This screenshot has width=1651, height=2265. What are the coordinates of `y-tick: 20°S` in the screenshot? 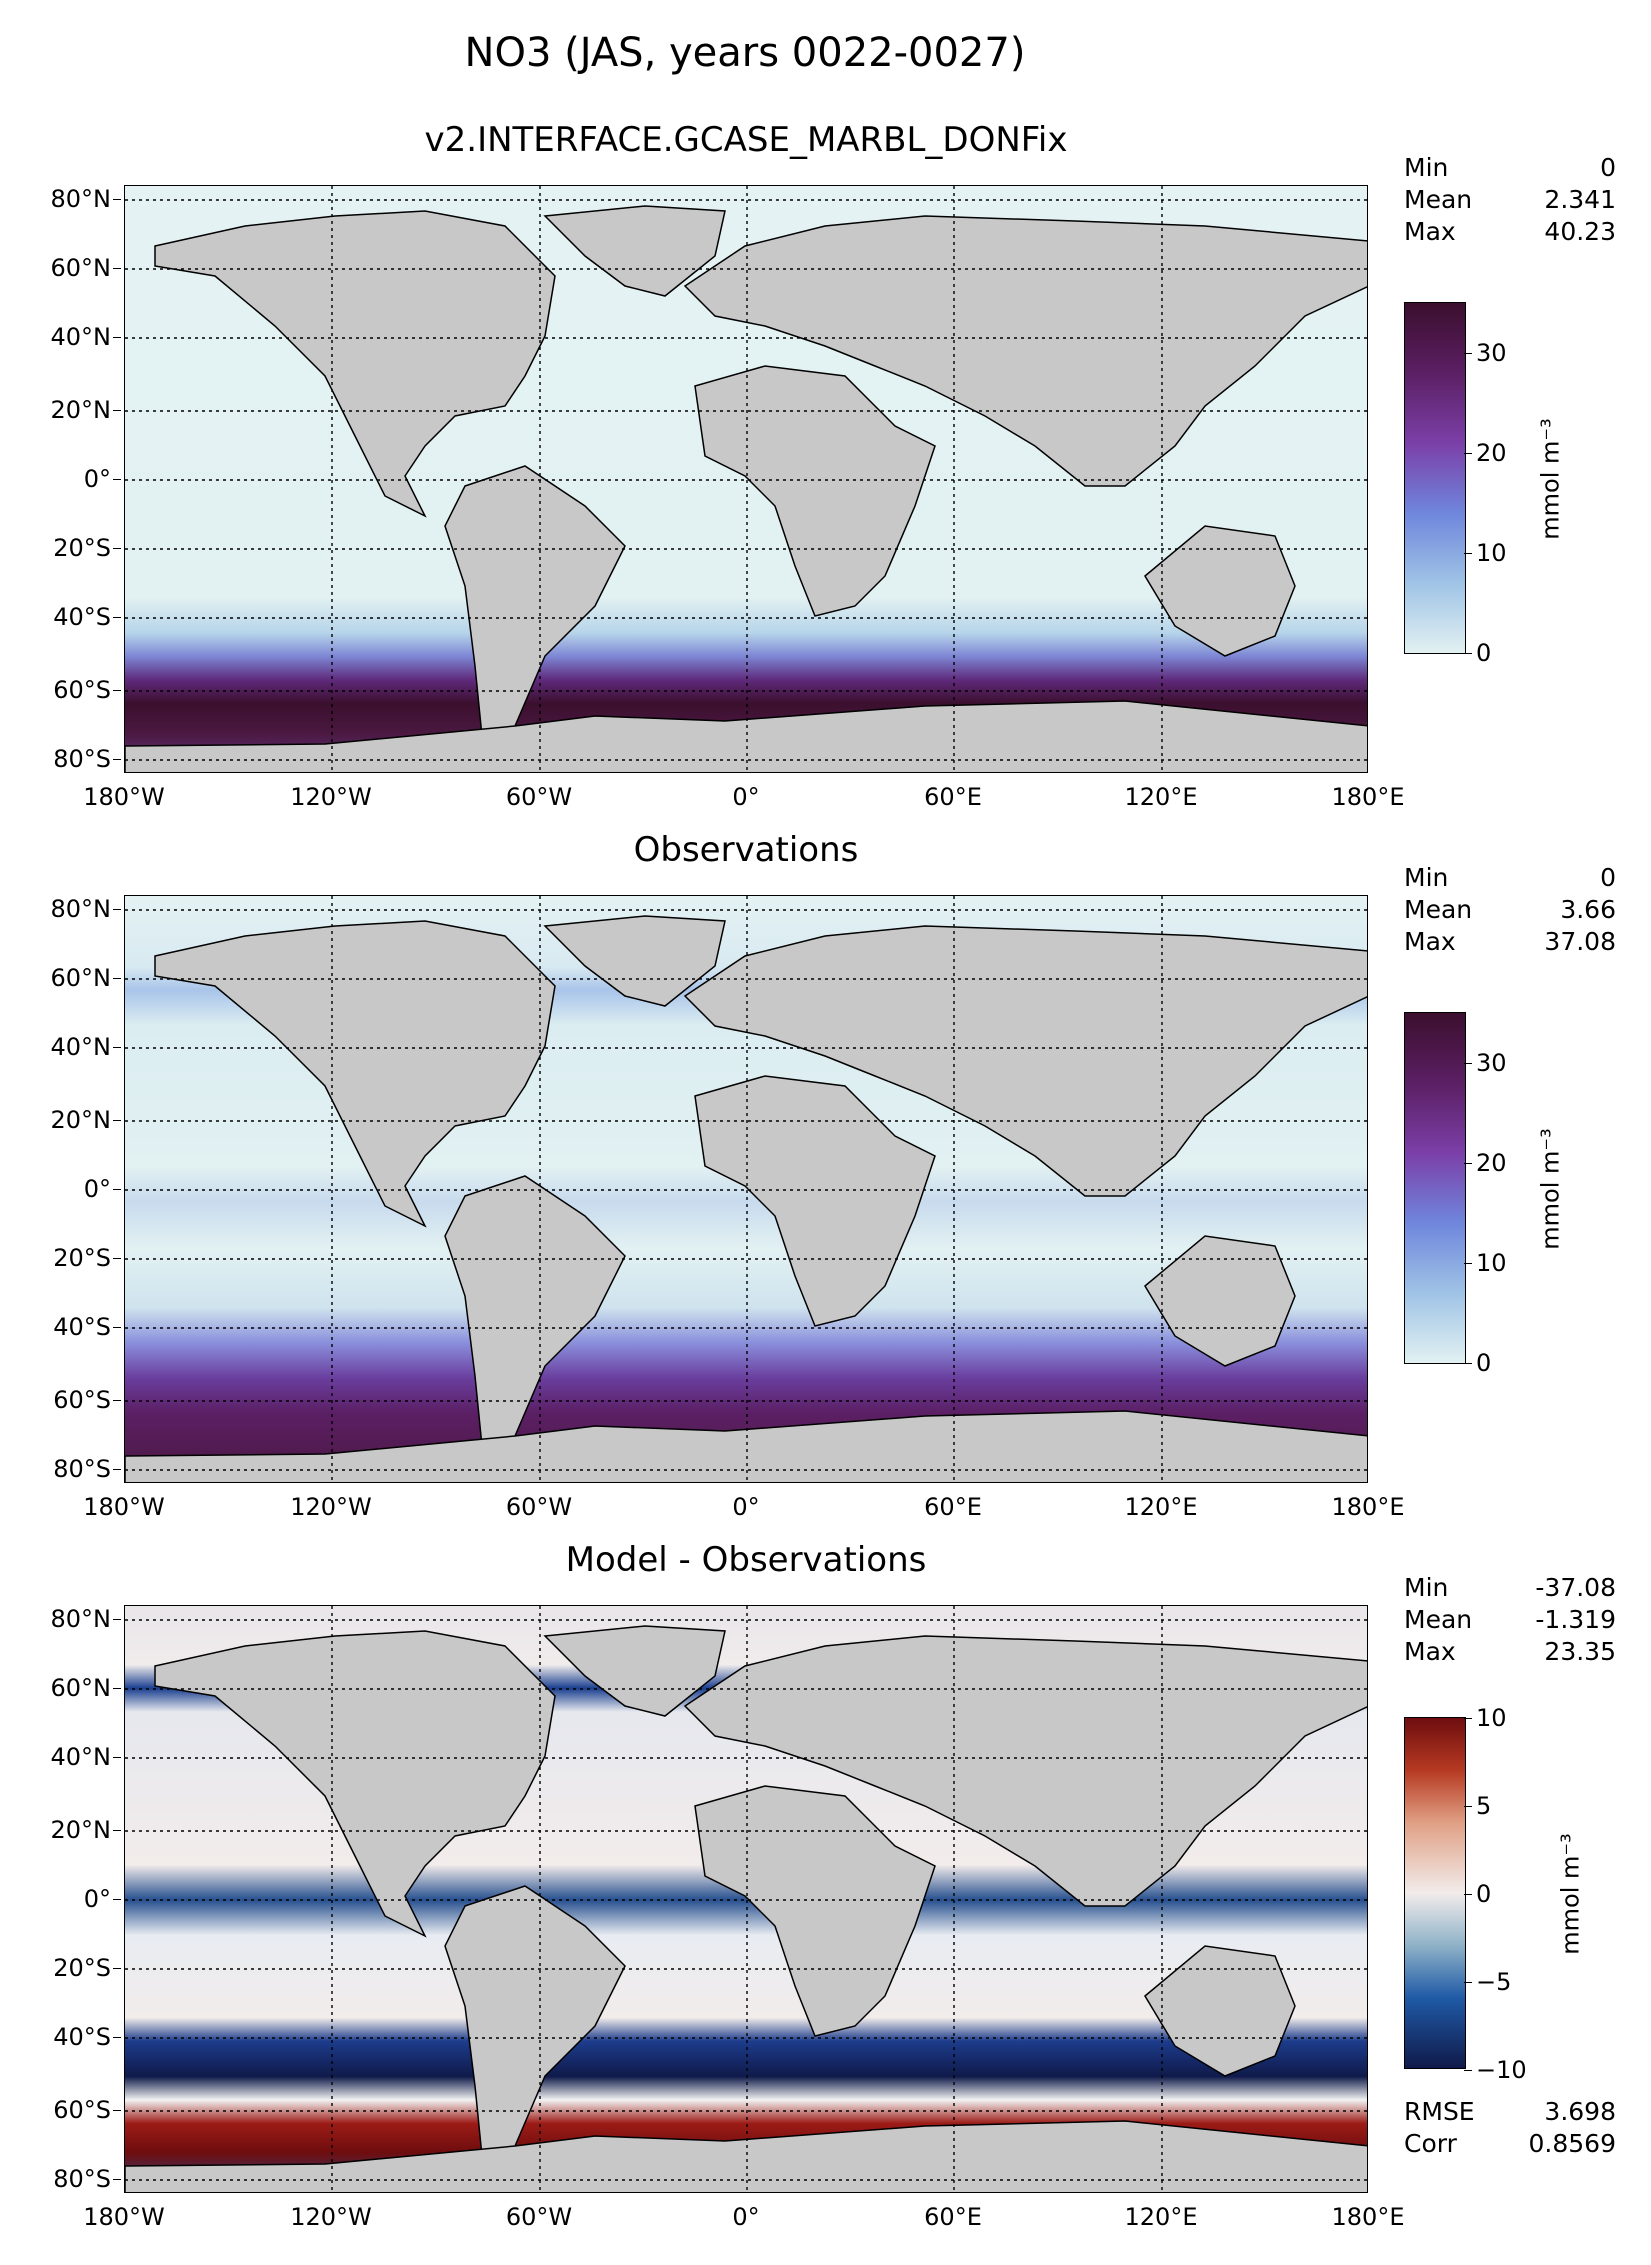 It's located at (87, 1968).